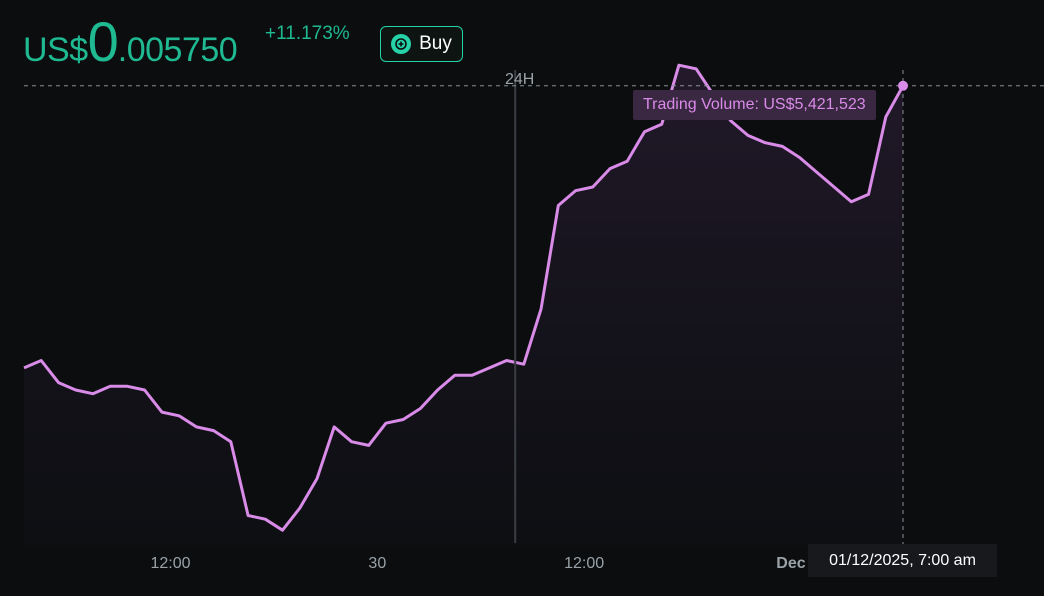 Image resolution: width=1044 pixels, height=596 pixels. Describe the element at coordinates (55, 50) in the screenshot. I see `price-currency: US$` at that location.